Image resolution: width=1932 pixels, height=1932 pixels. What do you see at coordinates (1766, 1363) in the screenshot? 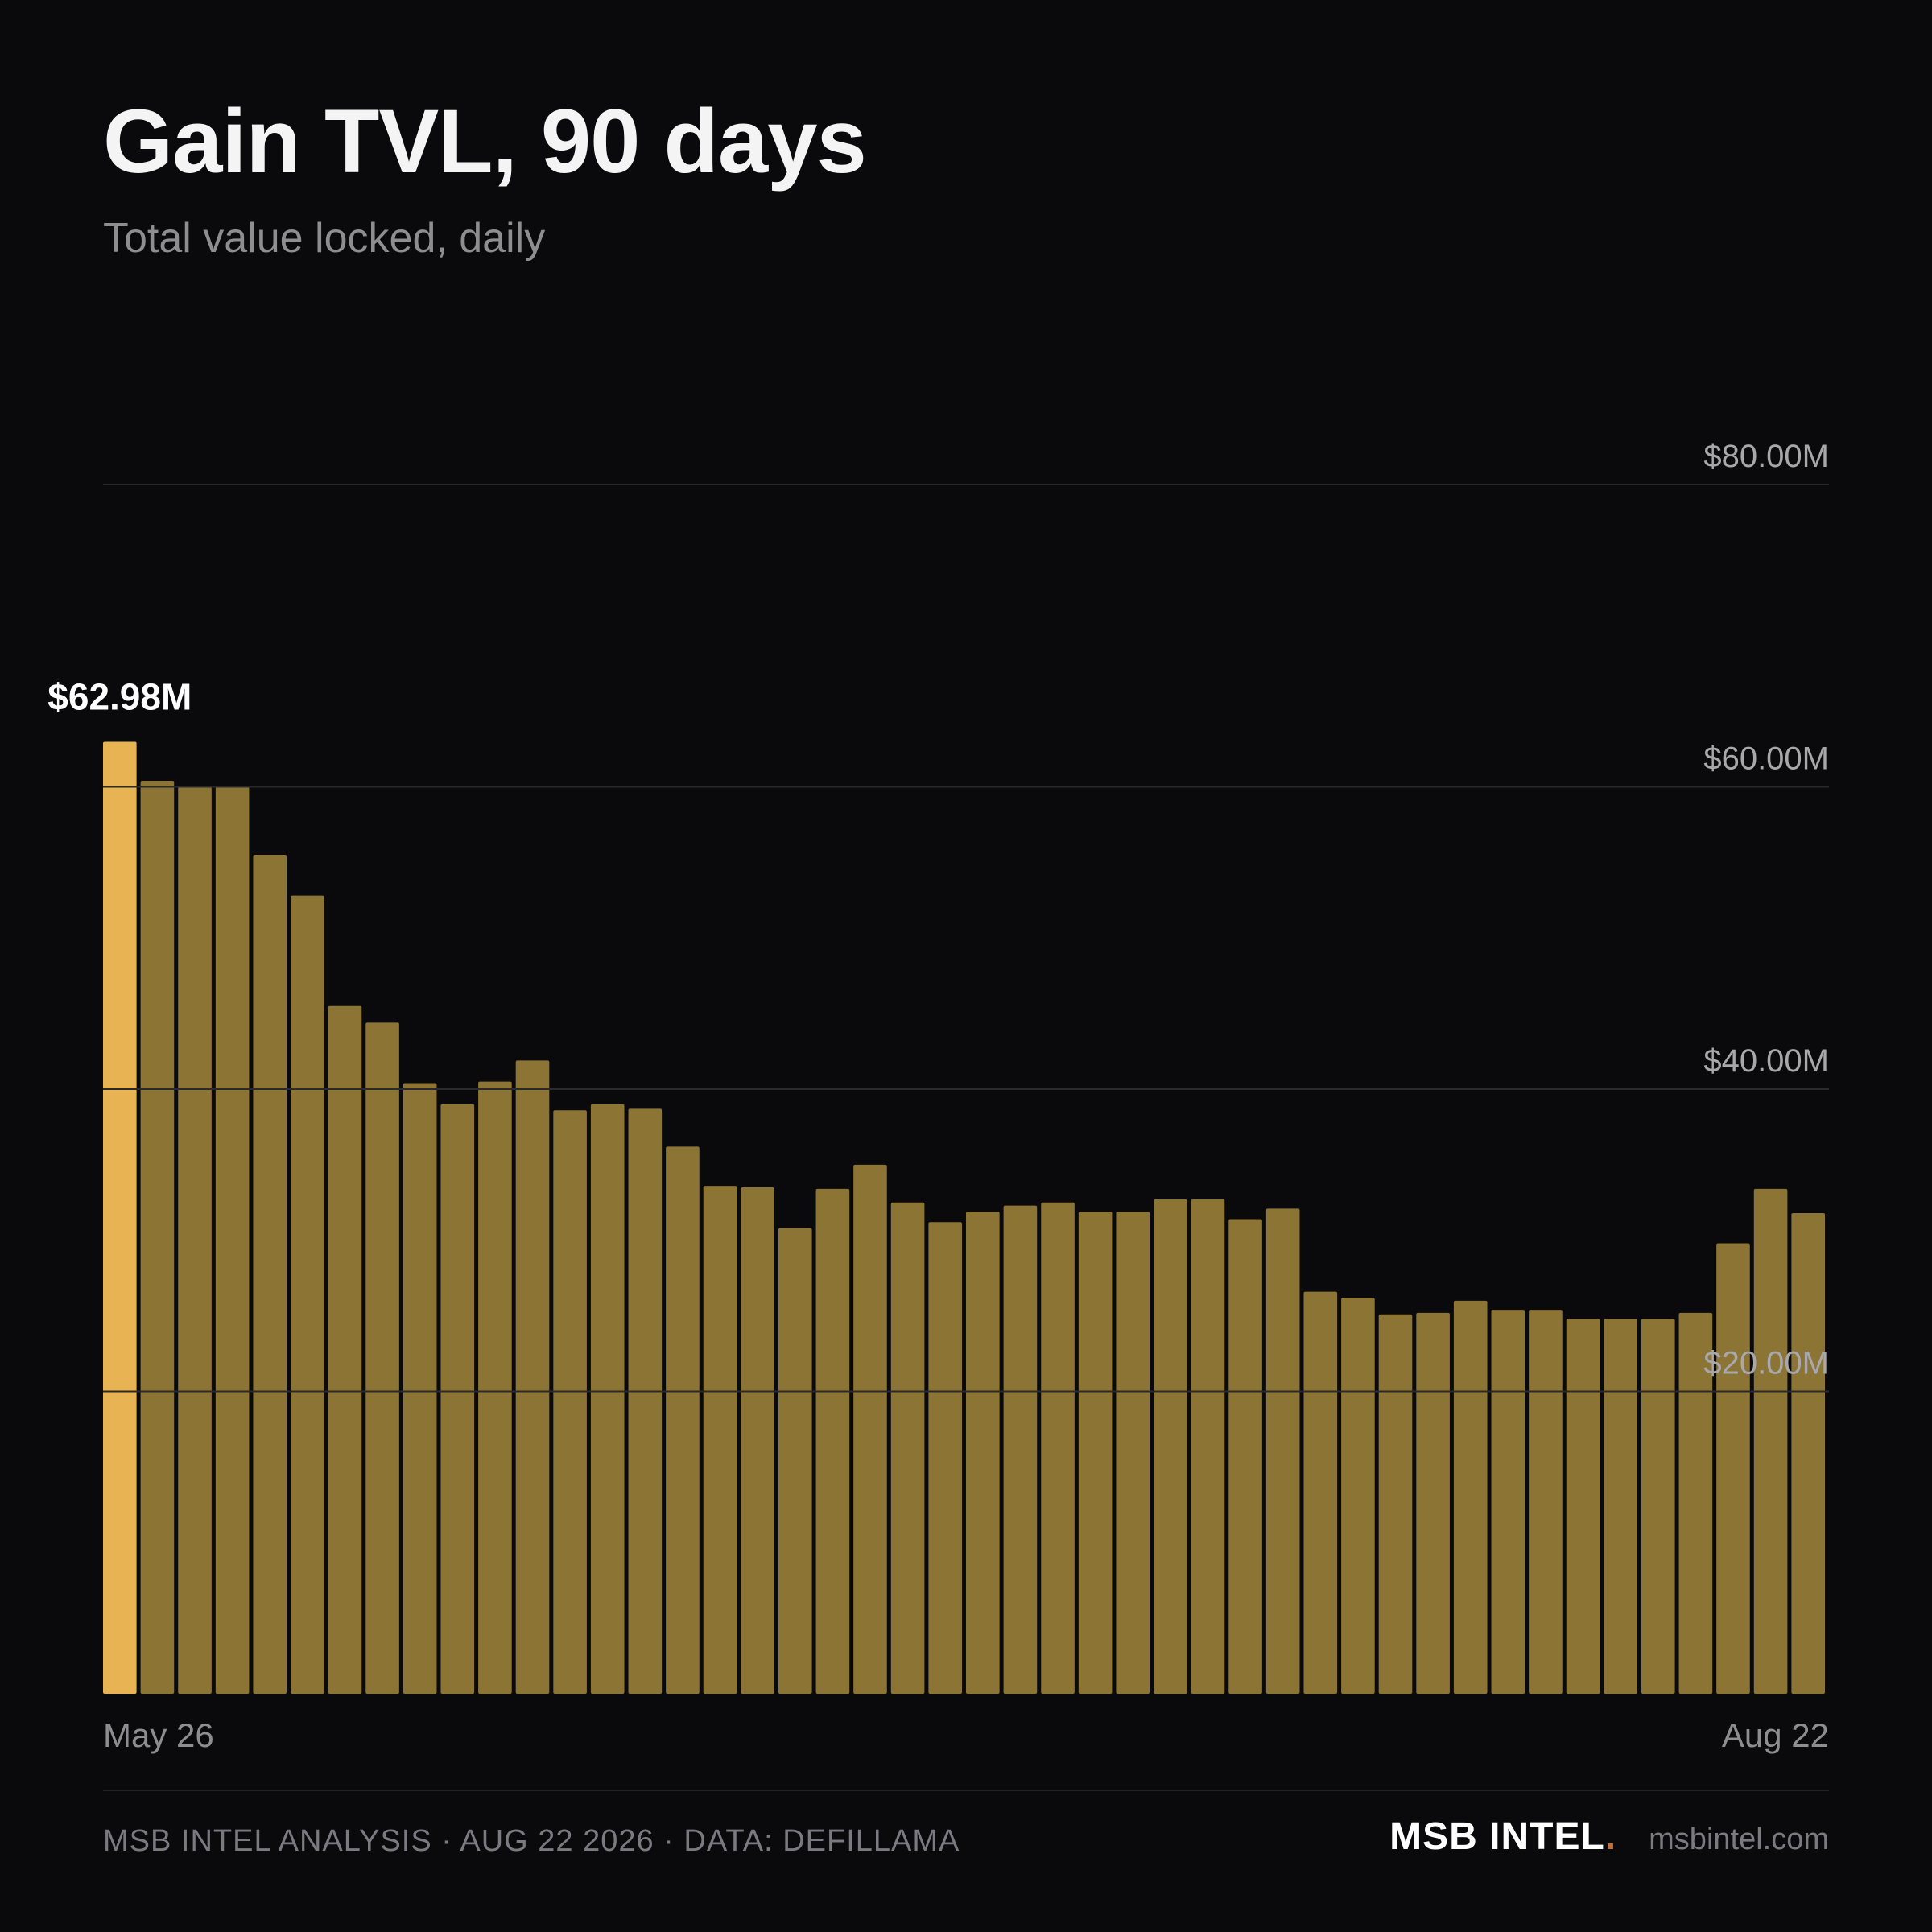
I see `y-tick-label: $20.00M` at bounding box center [1766, 1363].